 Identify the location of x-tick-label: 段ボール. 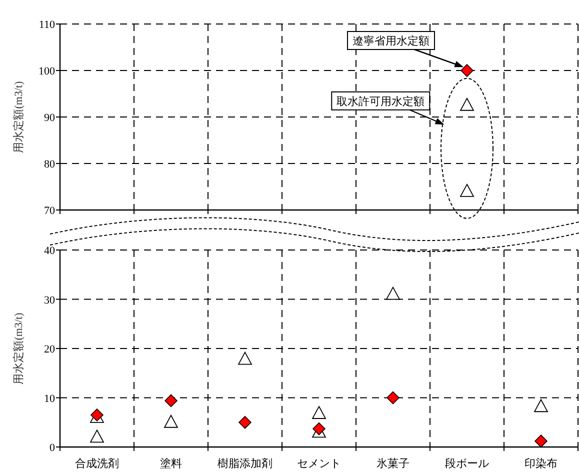
(467, 464).